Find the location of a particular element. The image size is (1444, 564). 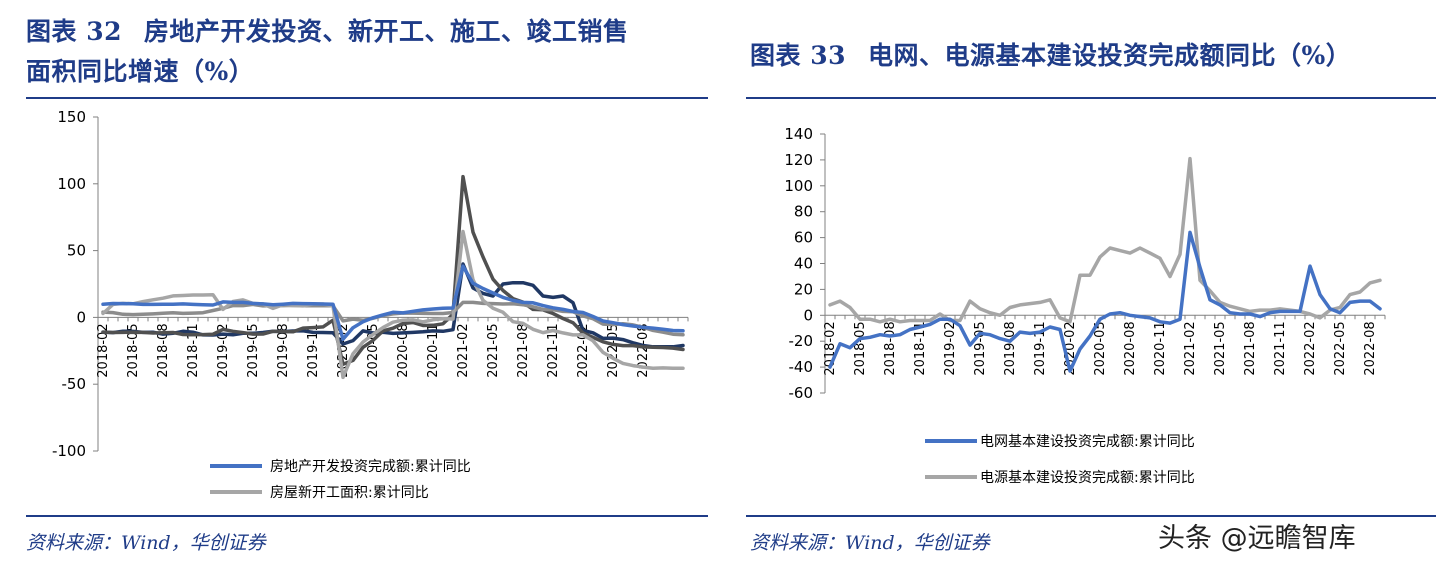

chart-title: 图表 32 房地产开发投资、新开工、施工、竣工销售 面积同比增速（%） is located at coordinates (366, 52).